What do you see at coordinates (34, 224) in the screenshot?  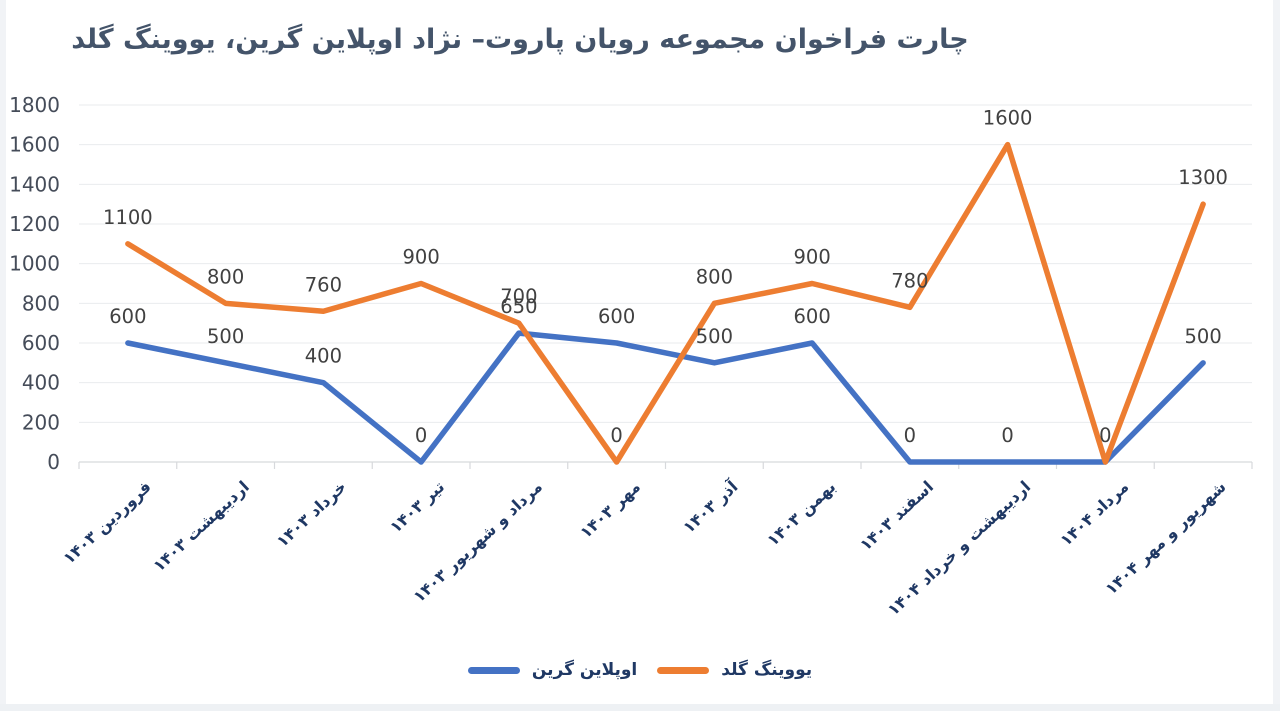 I see `y-axis-tick-label: 1200` at bounding box center [34, 224].